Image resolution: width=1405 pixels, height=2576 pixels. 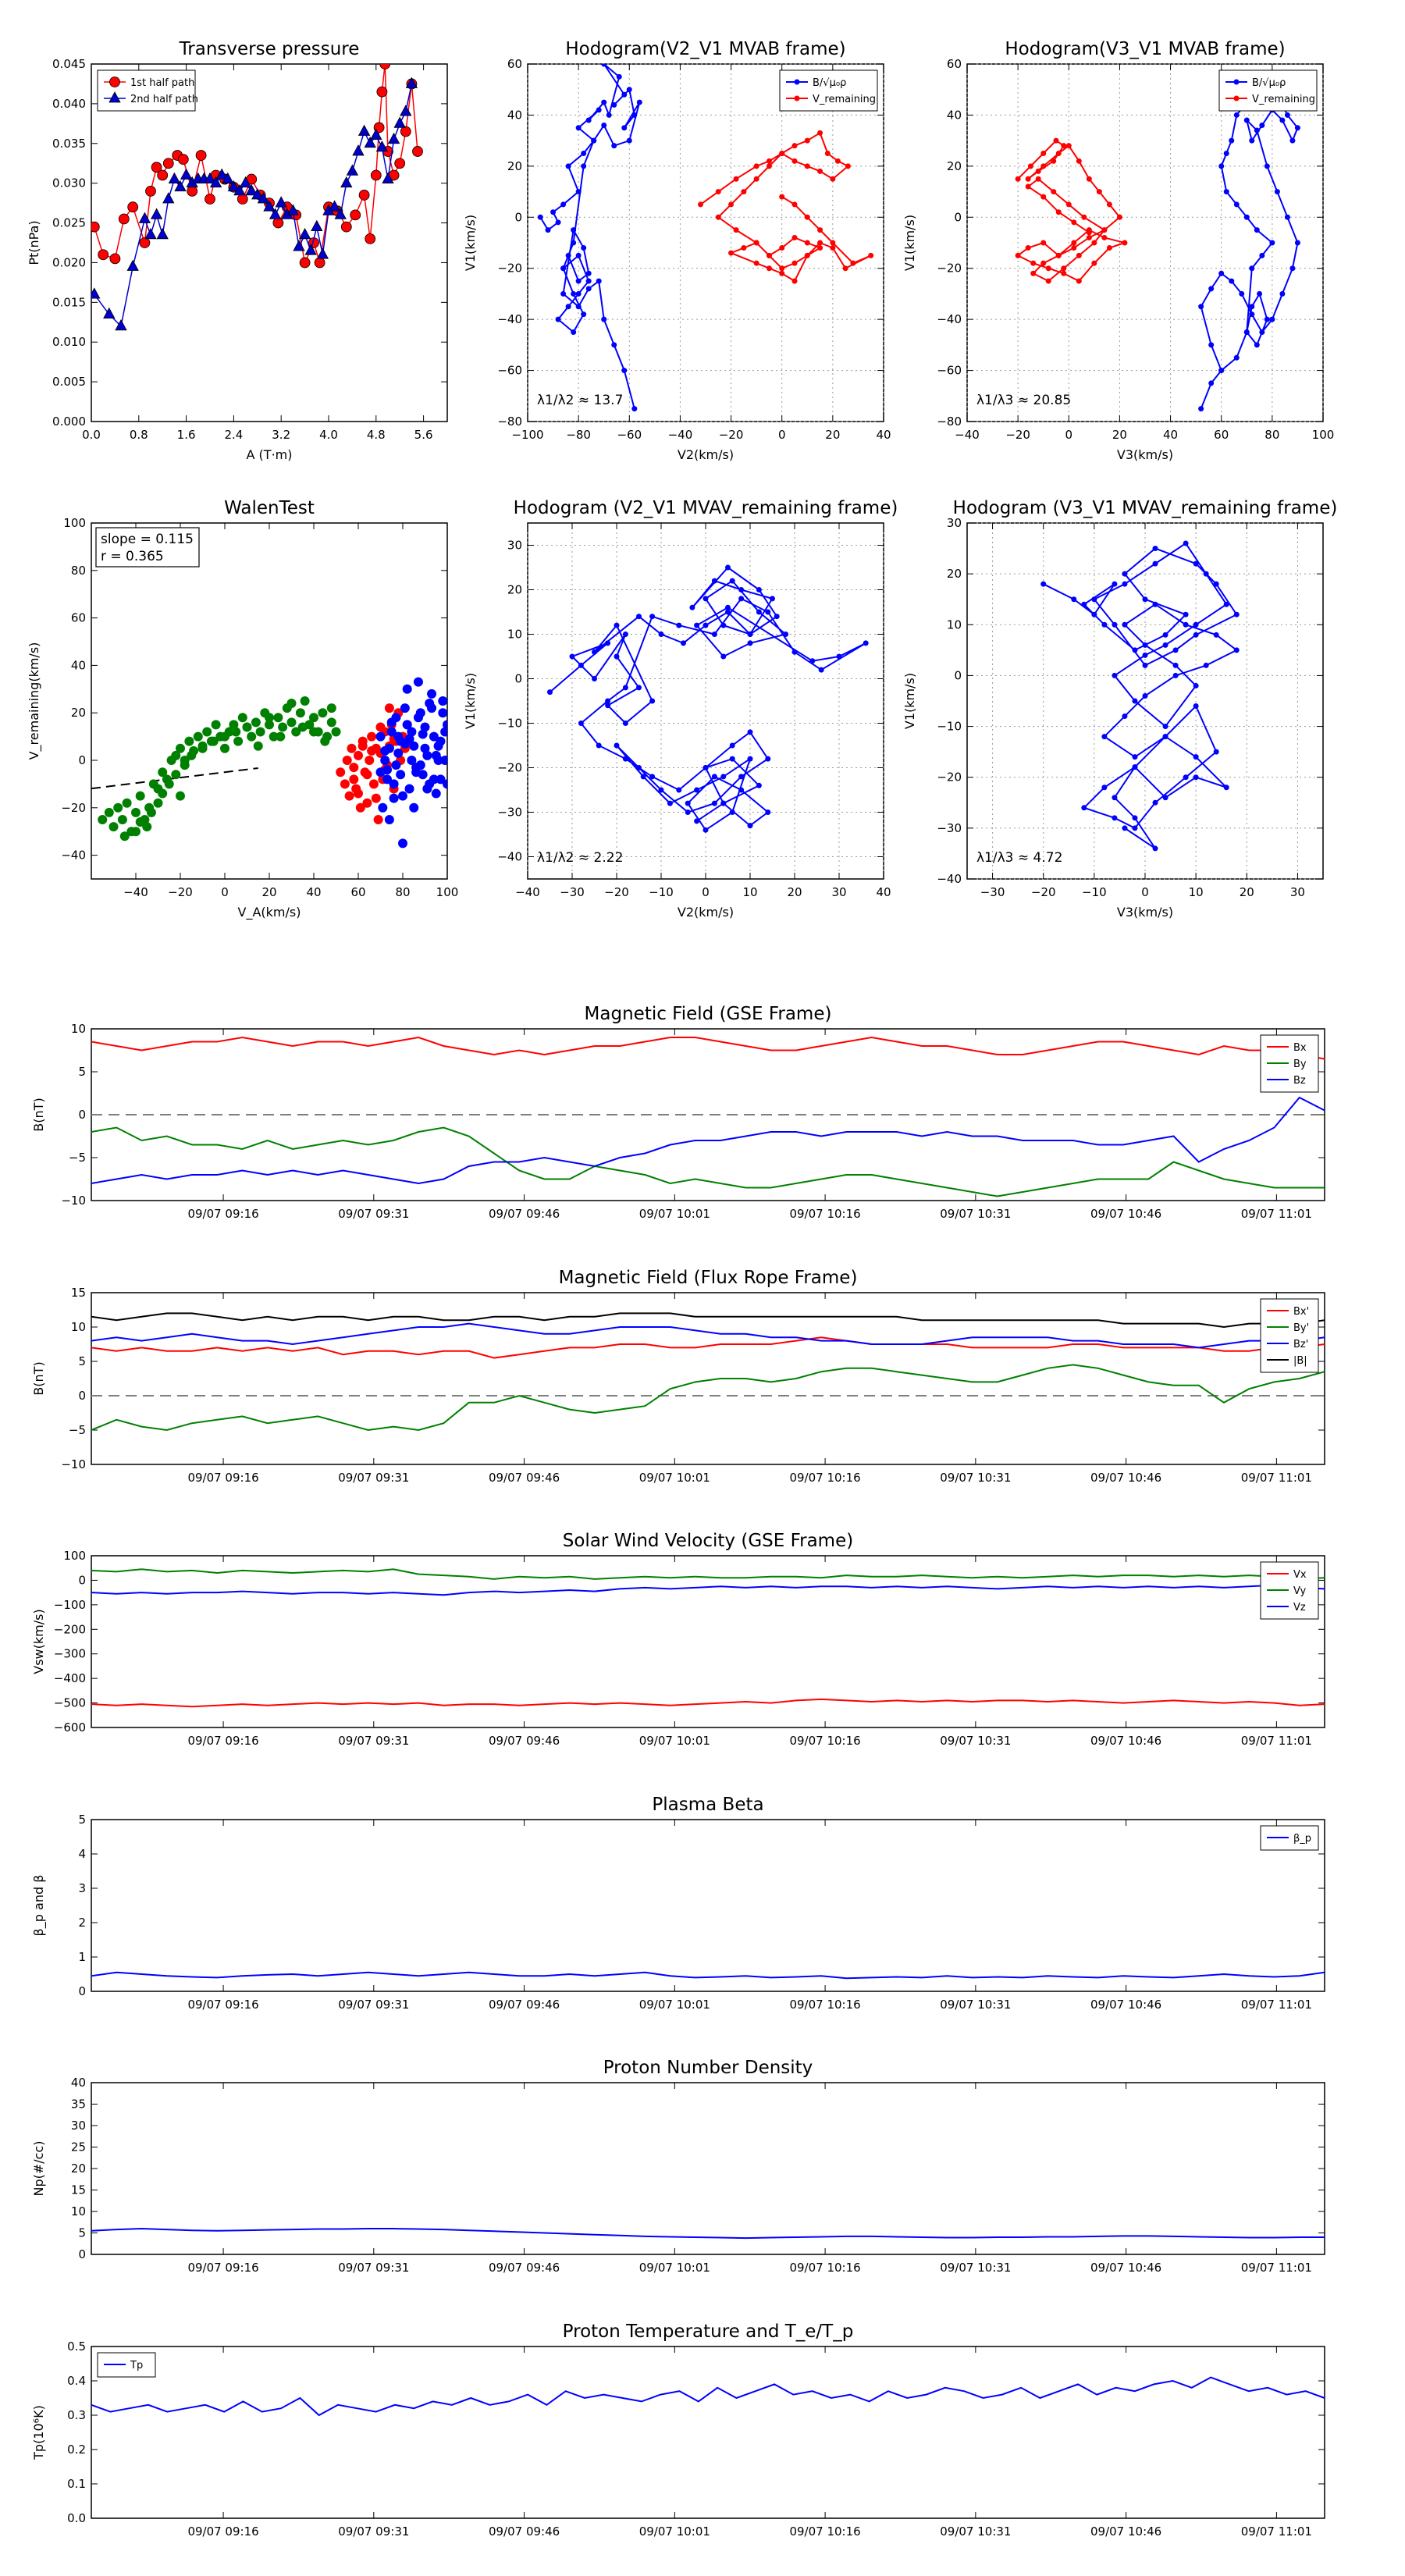 What do you see at coordinates (709, 1014) in the screenshot?
I see `chart-title: Magnetic Field (GSE Frame)` at bounding box center [709, 1014].